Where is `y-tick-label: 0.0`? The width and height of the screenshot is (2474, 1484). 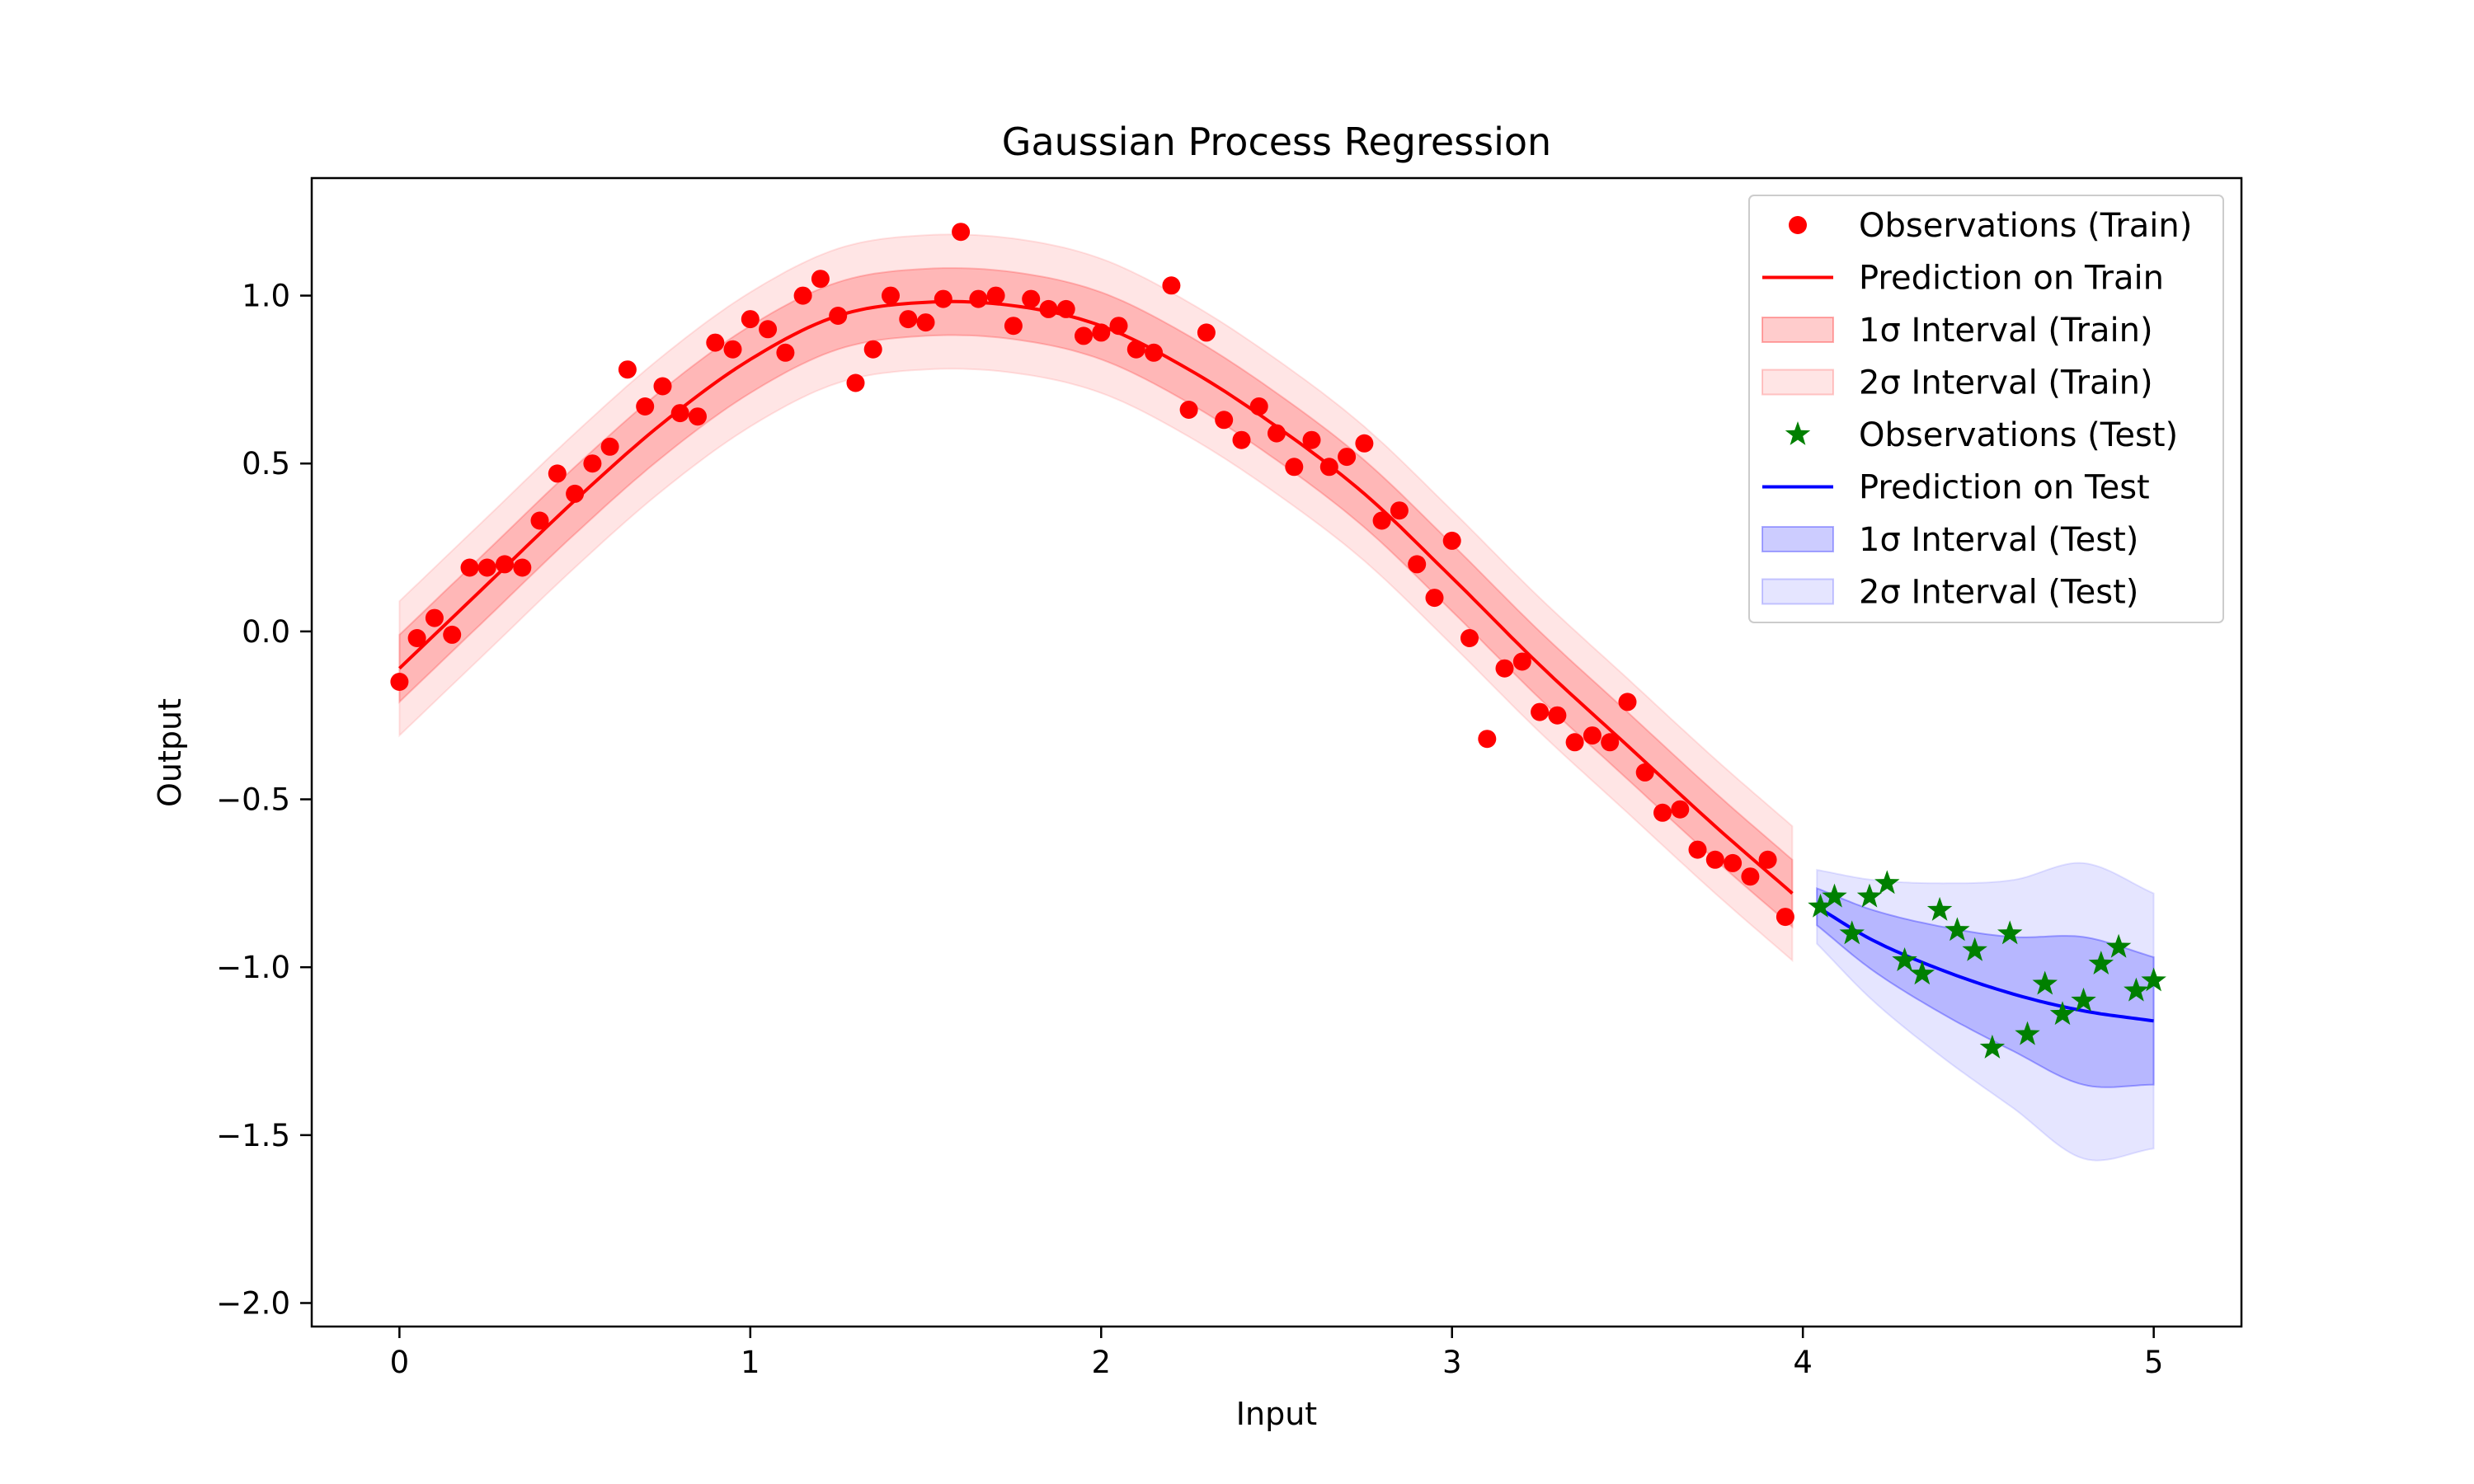
y-tick-label: 0.0 is located at coordinates (266, 632).